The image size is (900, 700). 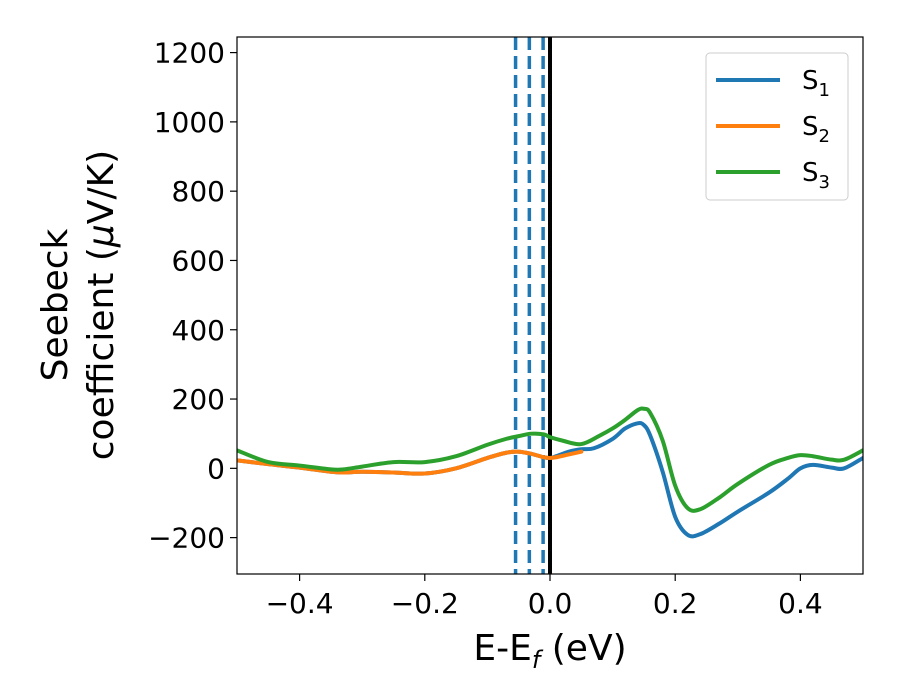 I want to click on legend-label-s1: S1, so click(x=816, y=83).